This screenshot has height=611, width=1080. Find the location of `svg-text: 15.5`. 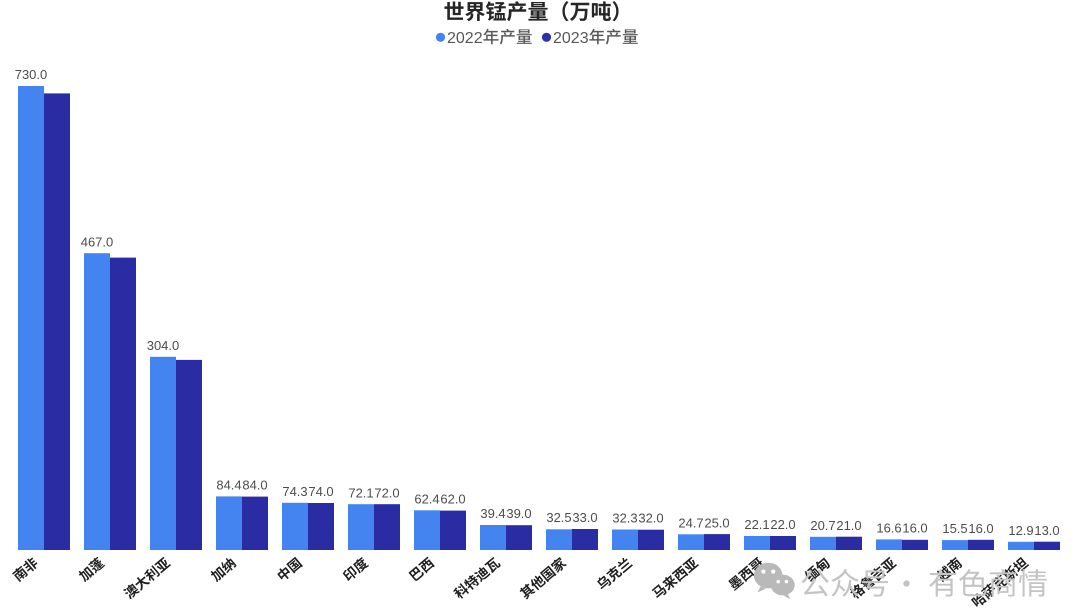

svg-text: 15.5 is located at coordinates (954, 528).